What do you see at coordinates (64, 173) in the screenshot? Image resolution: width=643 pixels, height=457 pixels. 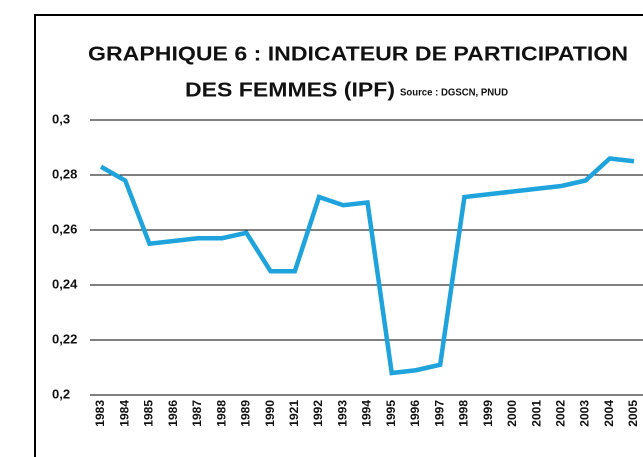 I see `y-tick-label: 0,28` at bounding box center [64, 173].